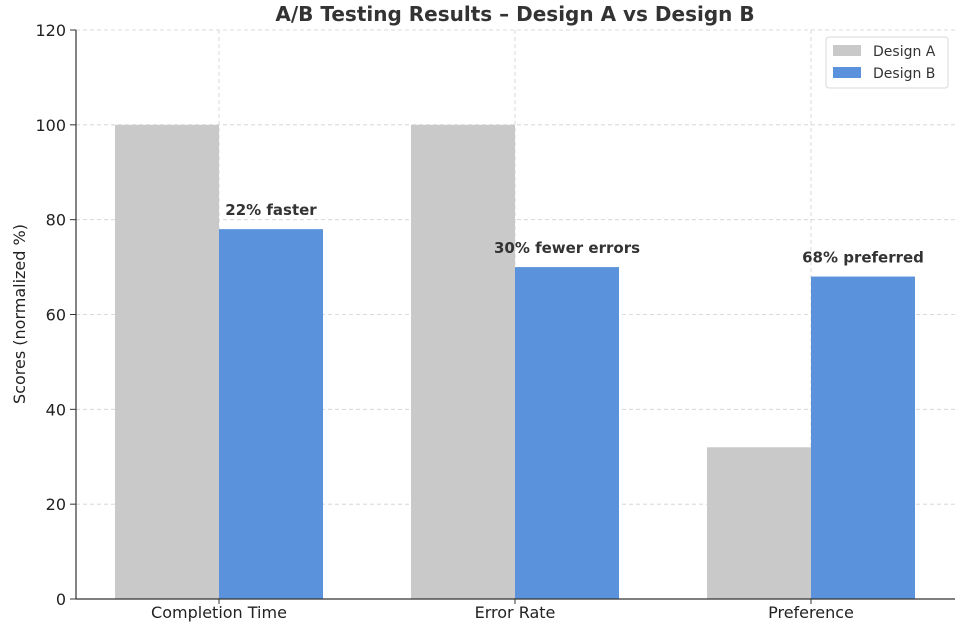 This screenshot has width=963, height=624. Describe the element at coordinates (574, 233) in the screenshot. I see `data-labels: 22% faster 30% fewer errors 68% preferred` at that location.